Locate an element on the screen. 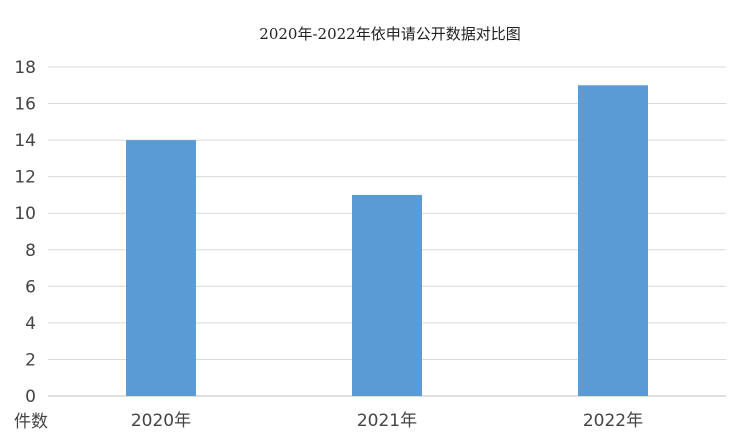 Image resolution: width=748 pixels, height=445 pixels. x-tick-label: 2021年 is located at coordinates (387, 421).